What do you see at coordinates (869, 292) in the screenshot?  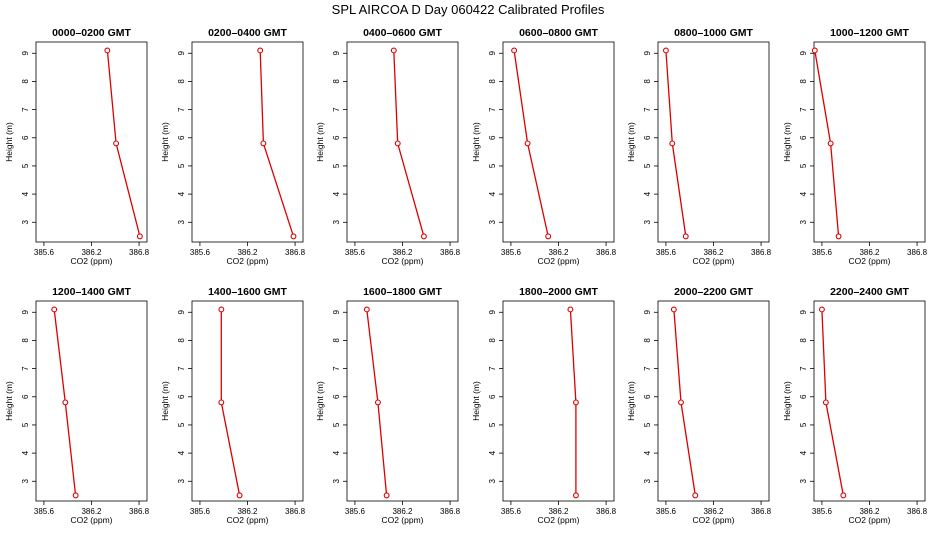 I see `panel-title: 2200–2400 GMT` at bounding box center [869, 292].